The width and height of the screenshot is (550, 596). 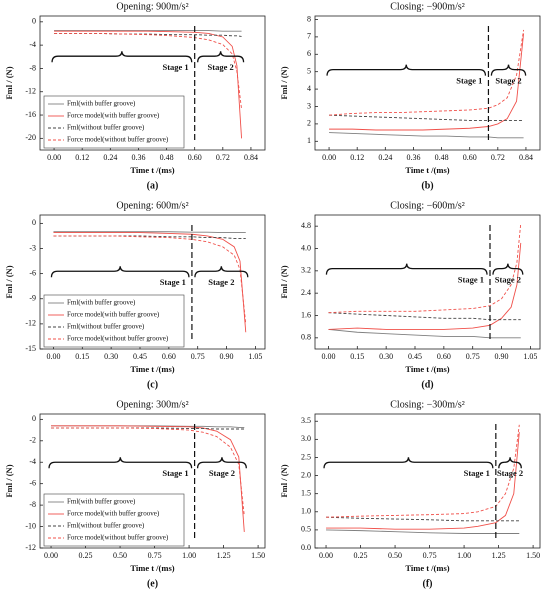 I want to click on y-tick-label: 3.0, so click(x=306, y=438).